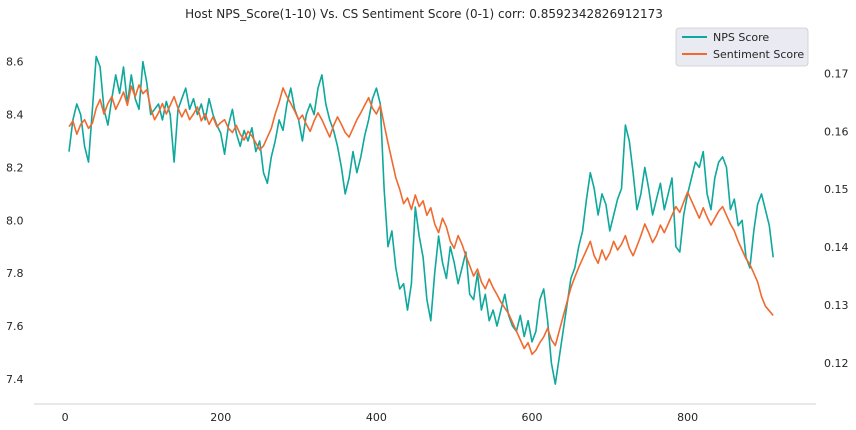  Describe the element at coordinates (15, 273) in the screenshot. I see `y-left-tick-label: 7.8` at that location.